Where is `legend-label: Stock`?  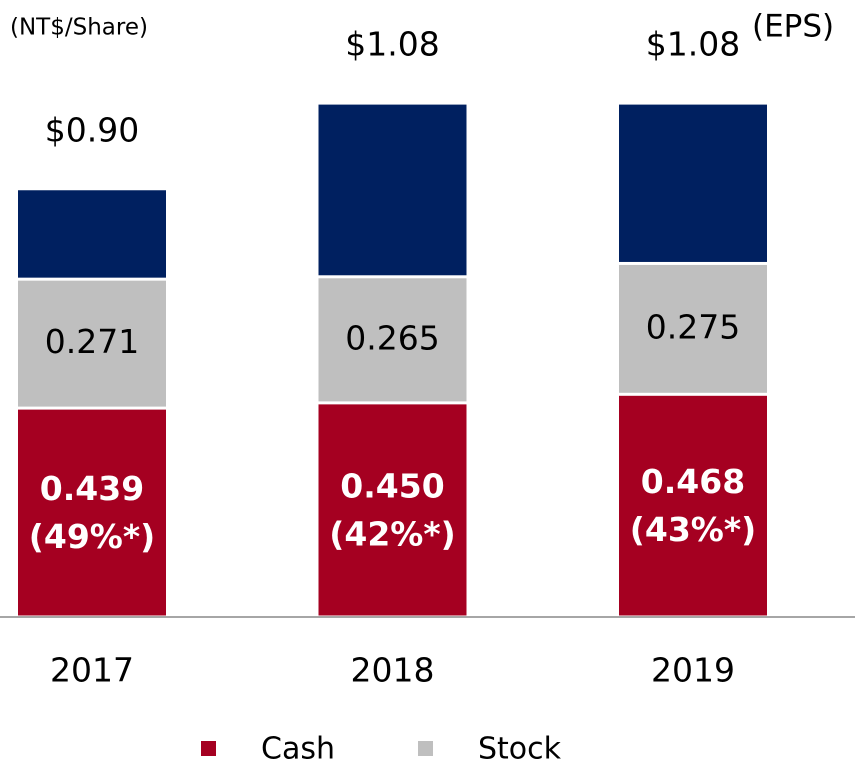
legend-label: Stock is located at coordinates (520, 749).